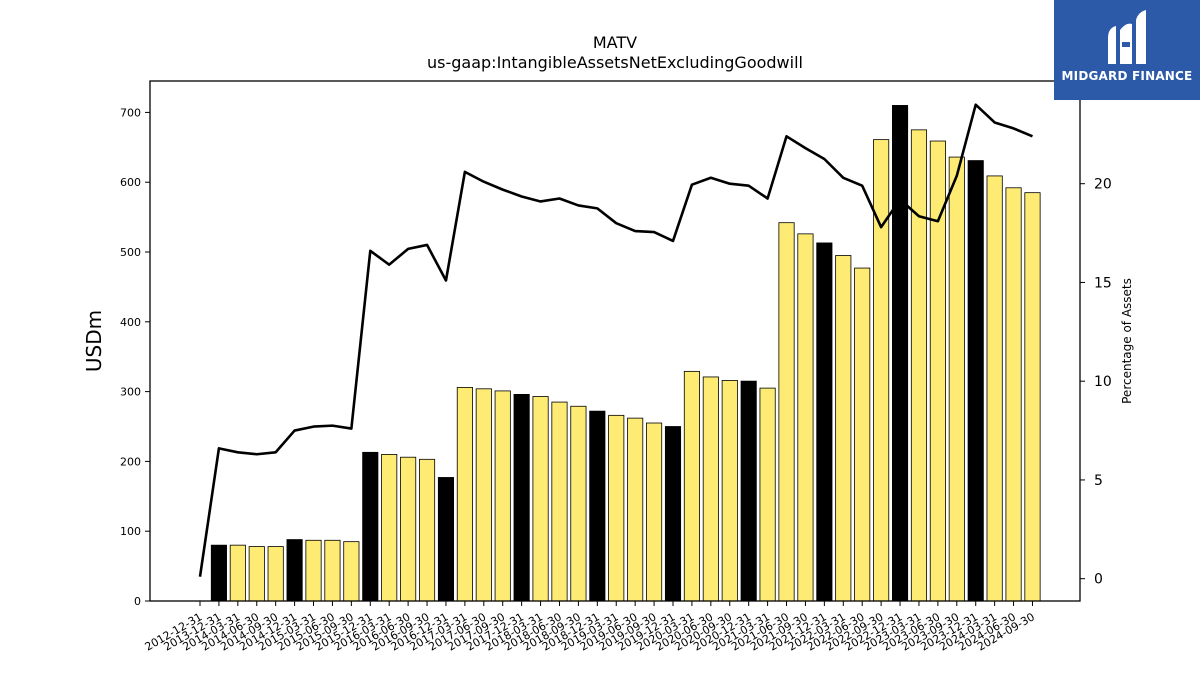  What do you see at coordinates (1127, 37) in the screenshot?
I see `midgard-logo-icon` at bounding box center [1127, 37].